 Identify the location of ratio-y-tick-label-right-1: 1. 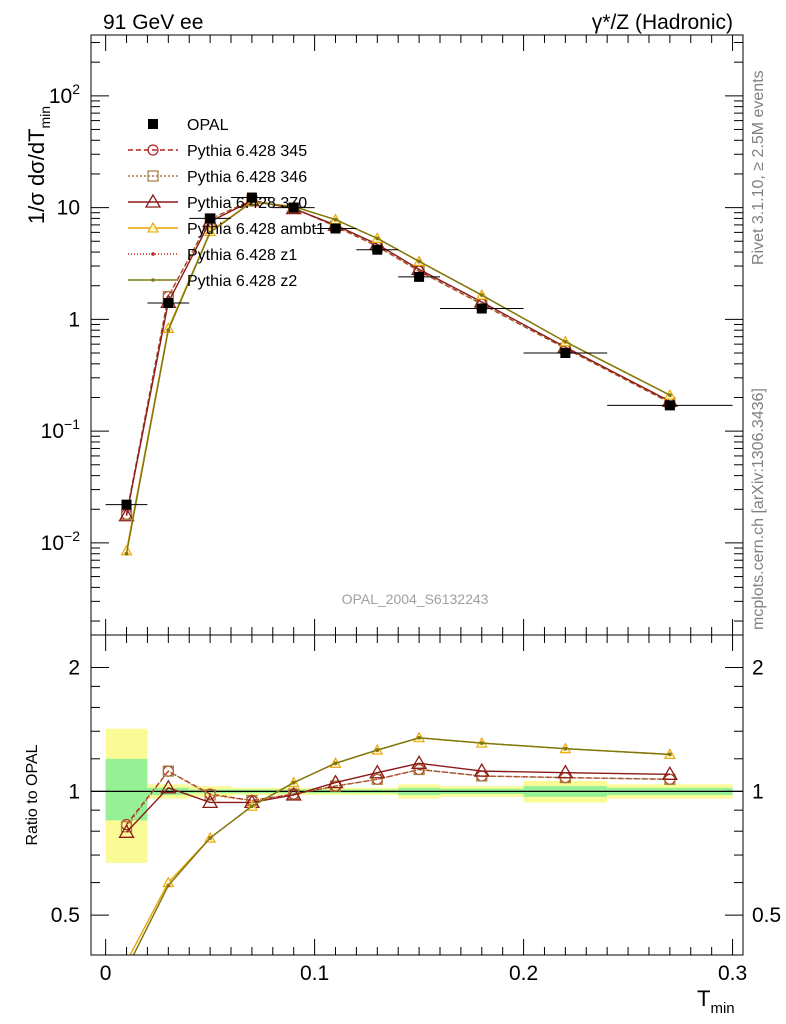
(758, 791).